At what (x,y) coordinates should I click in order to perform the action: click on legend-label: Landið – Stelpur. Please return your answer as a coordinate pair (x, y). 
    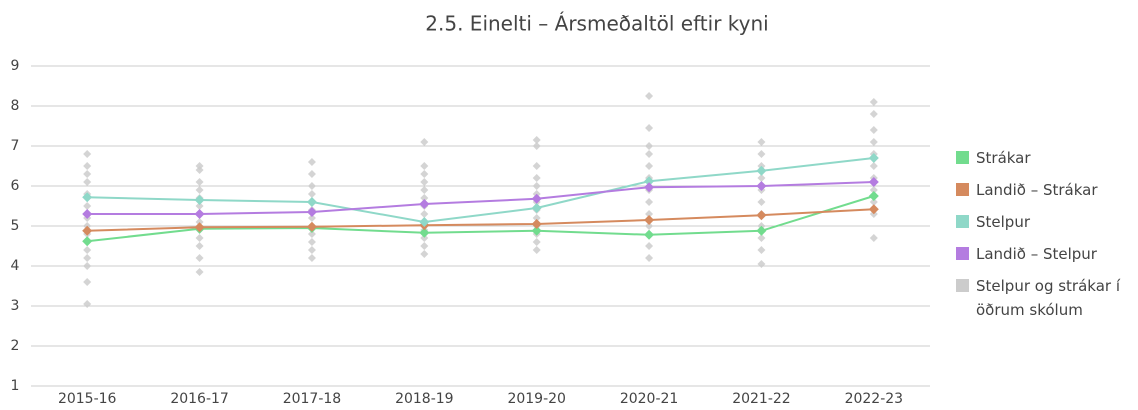
    Looking at the image, I should click on (1036, 254).